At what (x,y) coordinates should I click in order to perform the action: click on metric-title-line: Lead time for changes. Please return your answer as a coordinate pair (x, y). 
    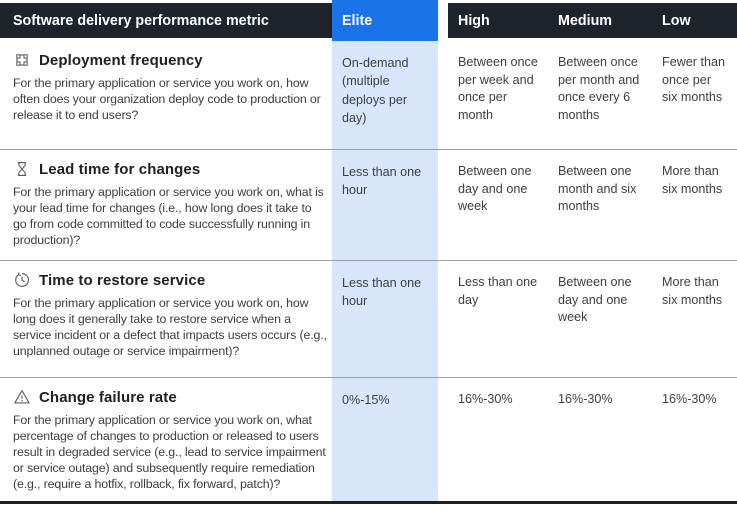
    Looking at the image, I should click on (171, 169).